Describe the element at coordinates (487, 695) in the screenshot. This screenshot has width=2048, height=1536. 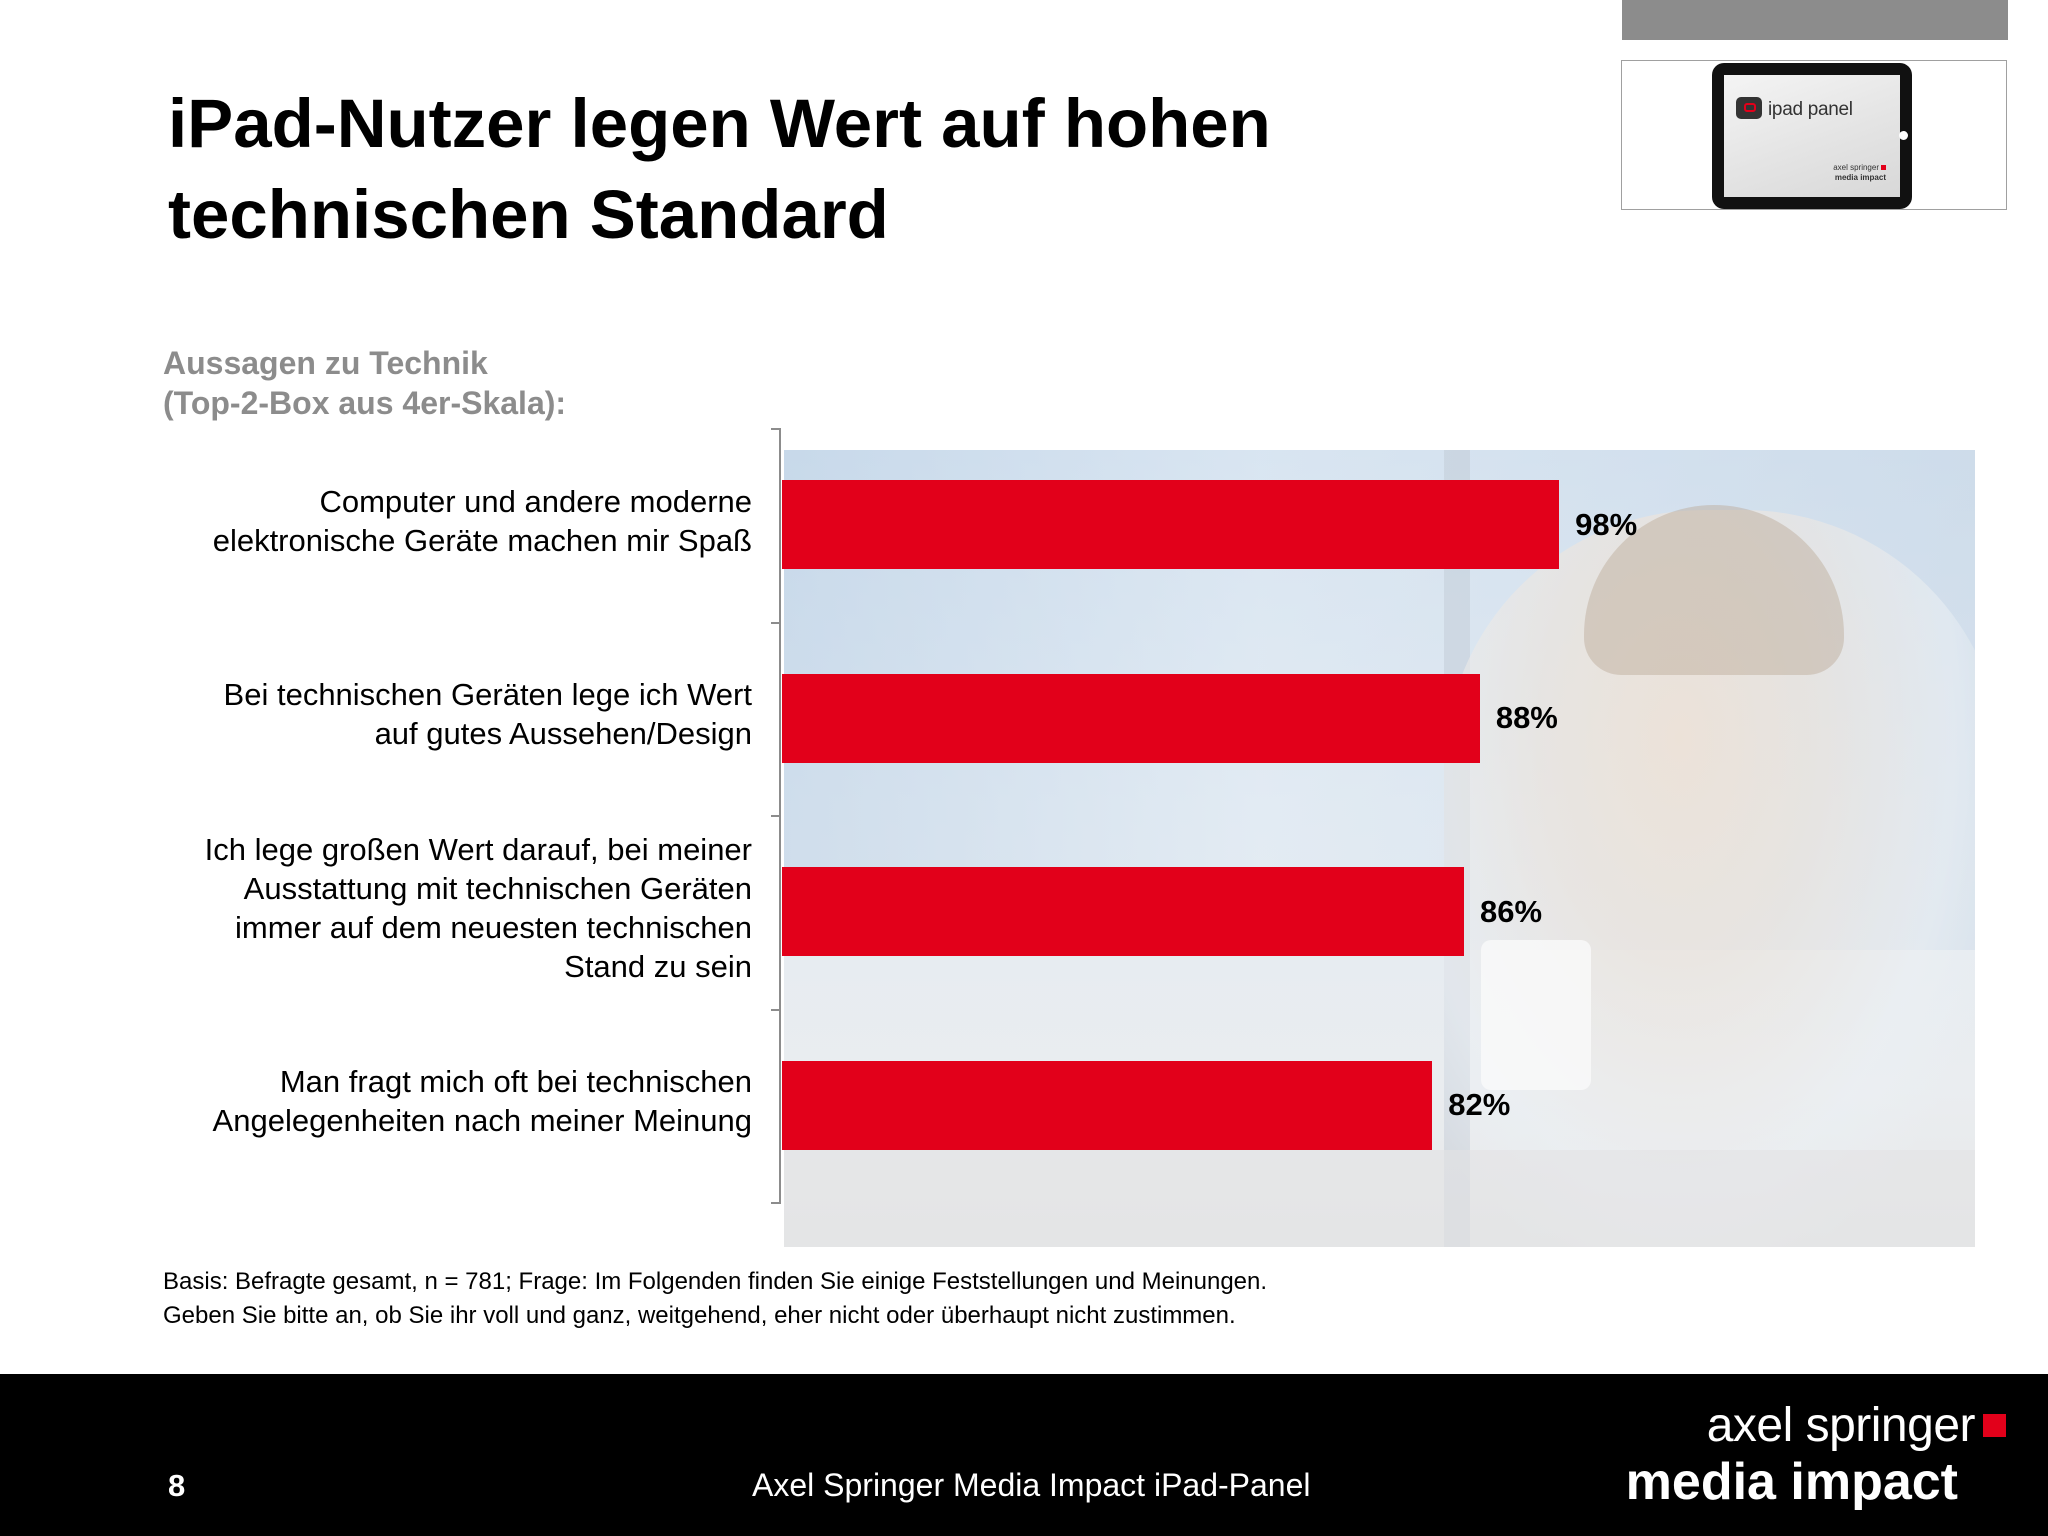
I see `category-label-line: Bei technischen Geräten lege ich Wert` at that location.